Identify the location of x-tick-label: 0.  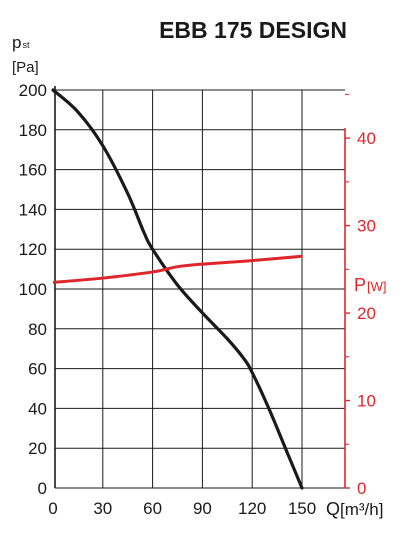
(52, 508).